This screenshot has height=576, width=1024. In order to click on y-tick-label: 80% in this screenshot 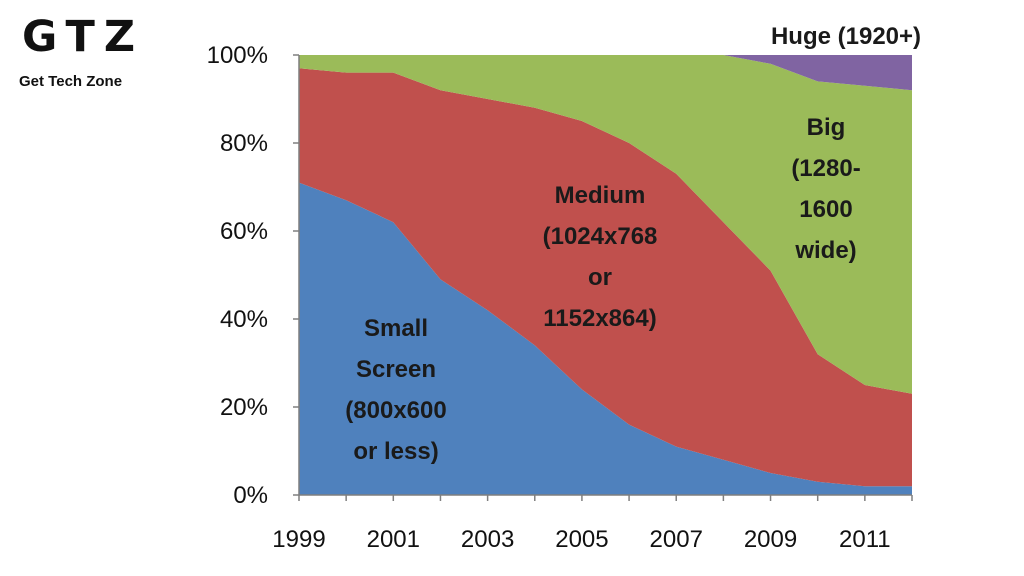, I will do `click(244, 143)`.